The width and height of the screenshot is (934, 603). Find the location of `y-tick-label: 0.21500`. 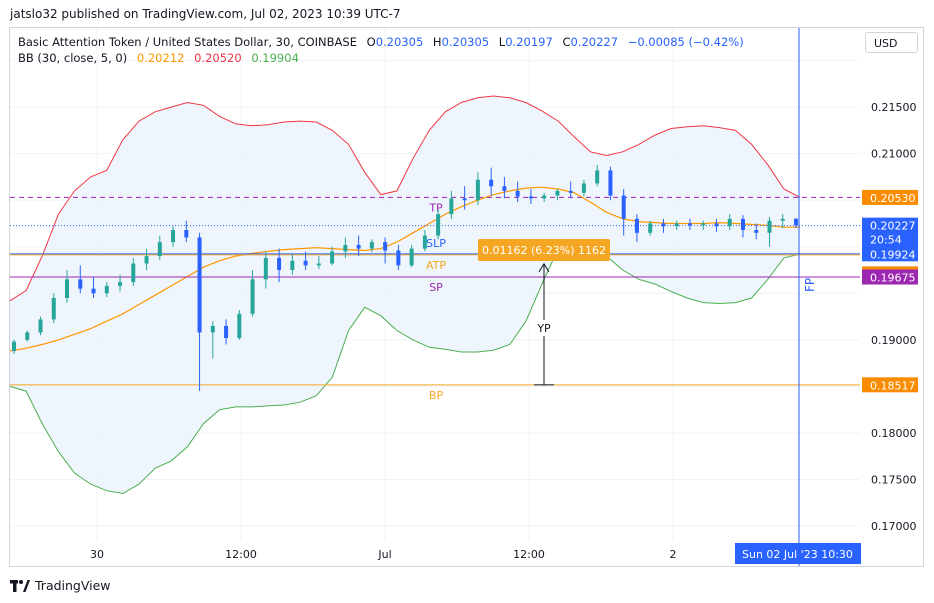

y-tick-label: 0.21500 is located at coordinates (894, 107).